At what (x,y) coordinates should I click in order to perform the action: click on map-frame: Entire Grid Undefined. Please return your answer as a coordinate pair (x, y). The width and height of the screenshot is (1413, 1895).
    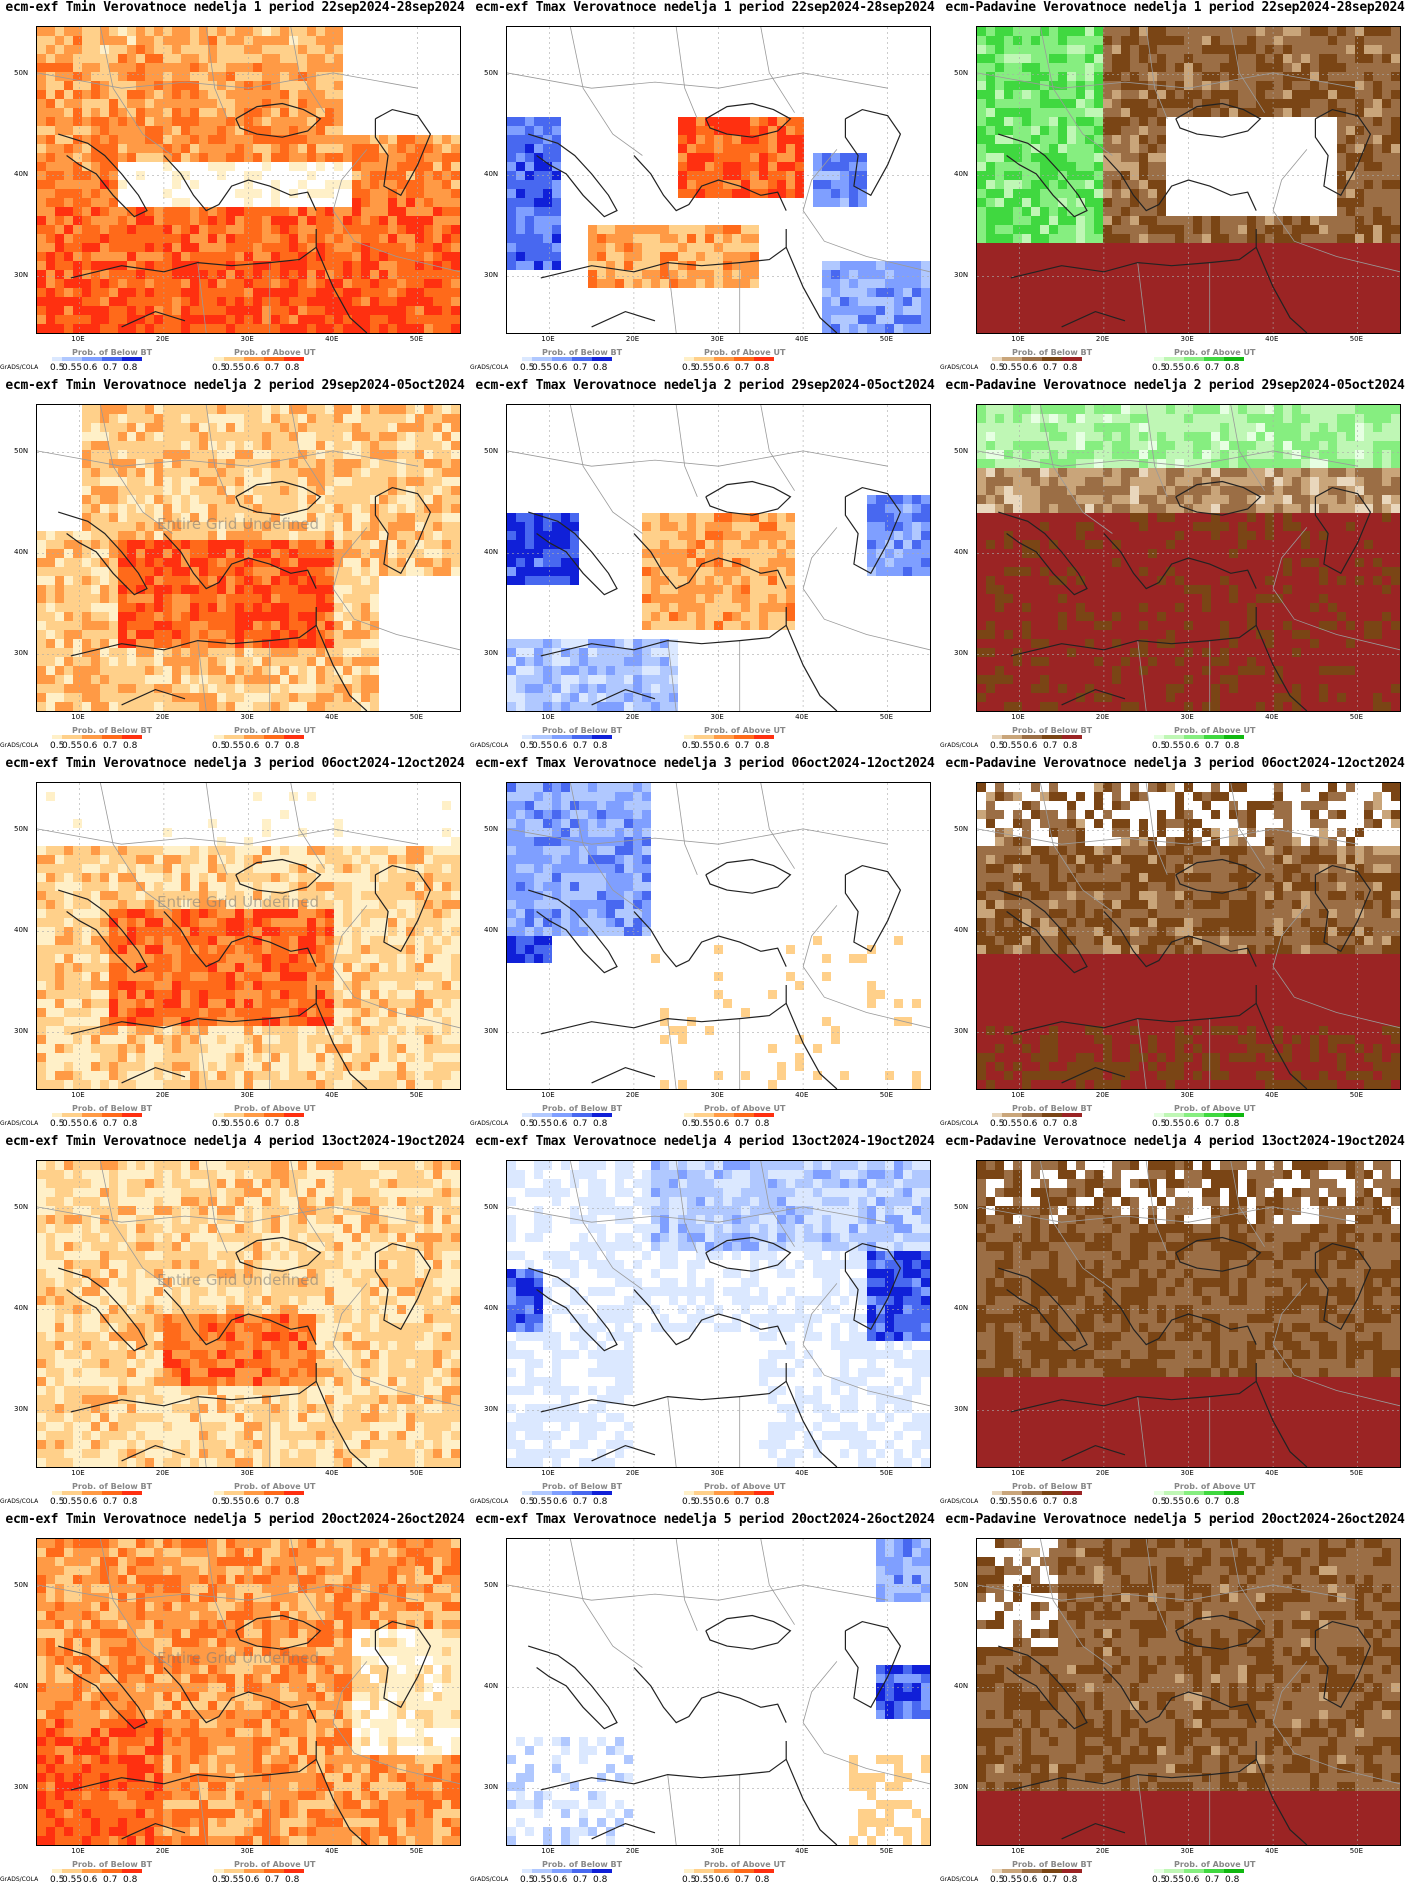
    Looking at the image, I should click on (248, 1692).